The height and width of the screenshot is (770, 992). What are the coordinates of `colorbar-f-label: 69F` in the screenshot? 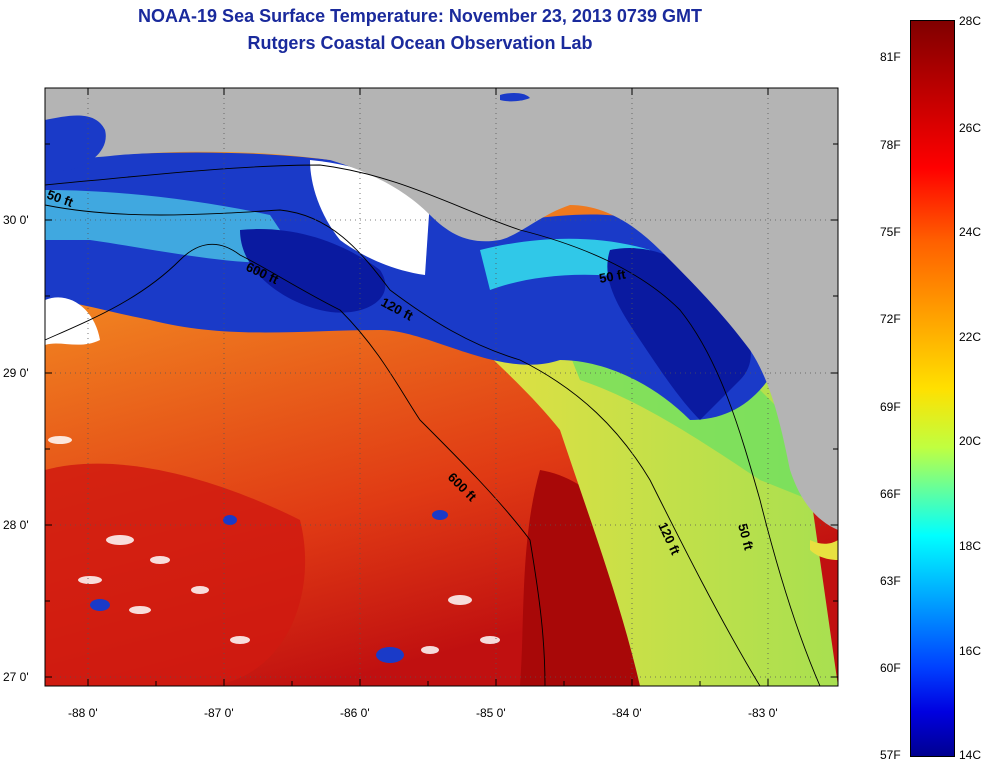 It's located at (890, 407).